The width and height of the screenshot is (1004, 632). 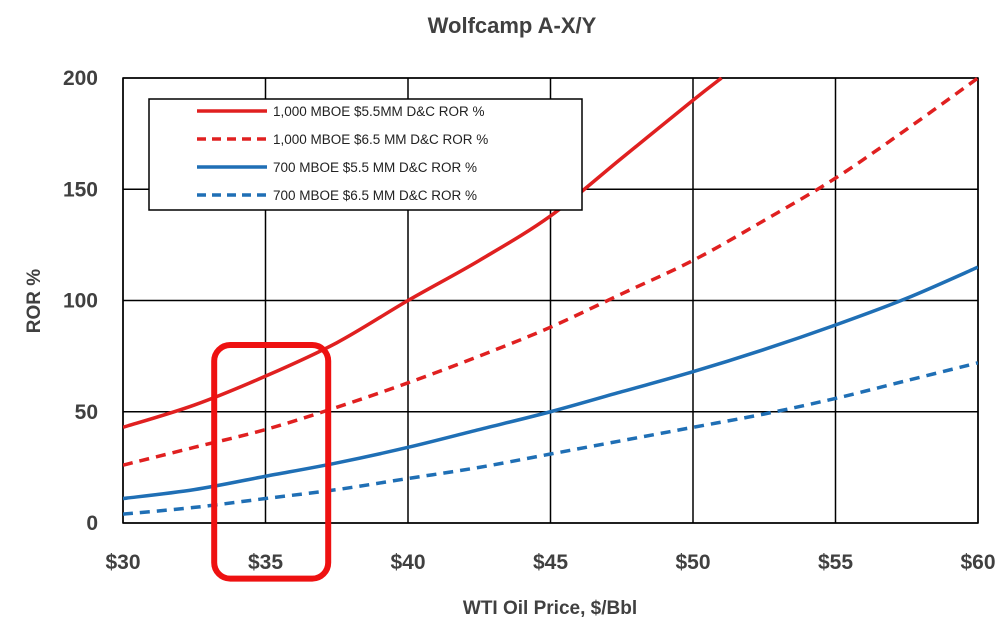 I want to click on x-tick-label: $30, so click(x=122, y=562).